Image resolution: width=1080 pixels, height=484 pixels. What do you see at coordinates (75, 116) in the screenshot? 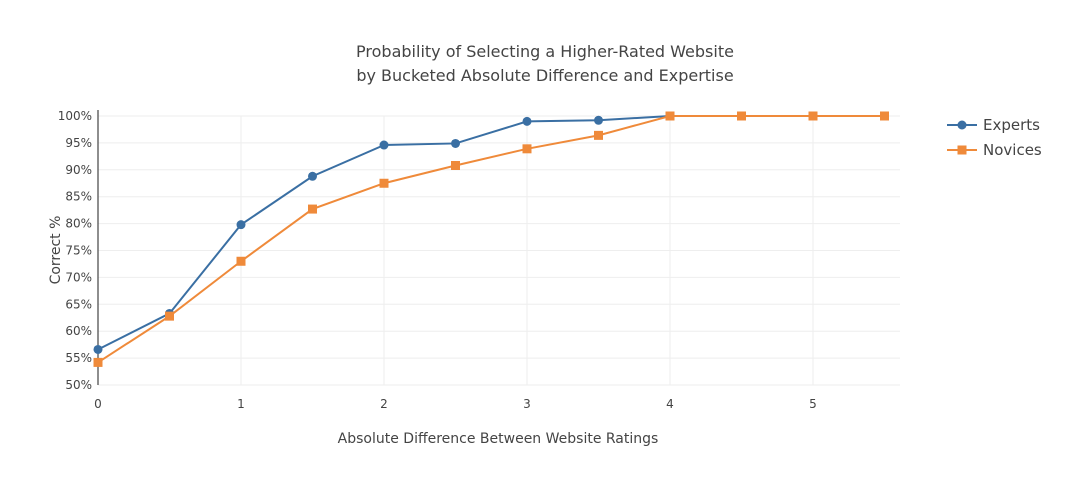
I see `y-tick-label: 100%` at bounding box center [75, 116].